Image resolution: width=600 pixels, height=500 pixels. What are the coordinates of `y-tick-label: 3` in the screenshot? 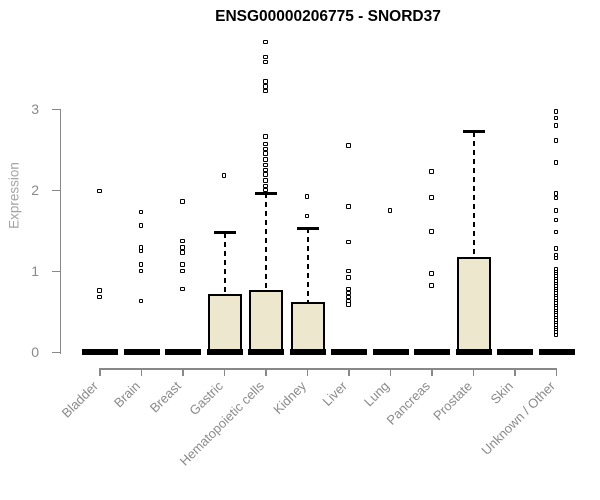 It's located at (35, 109).